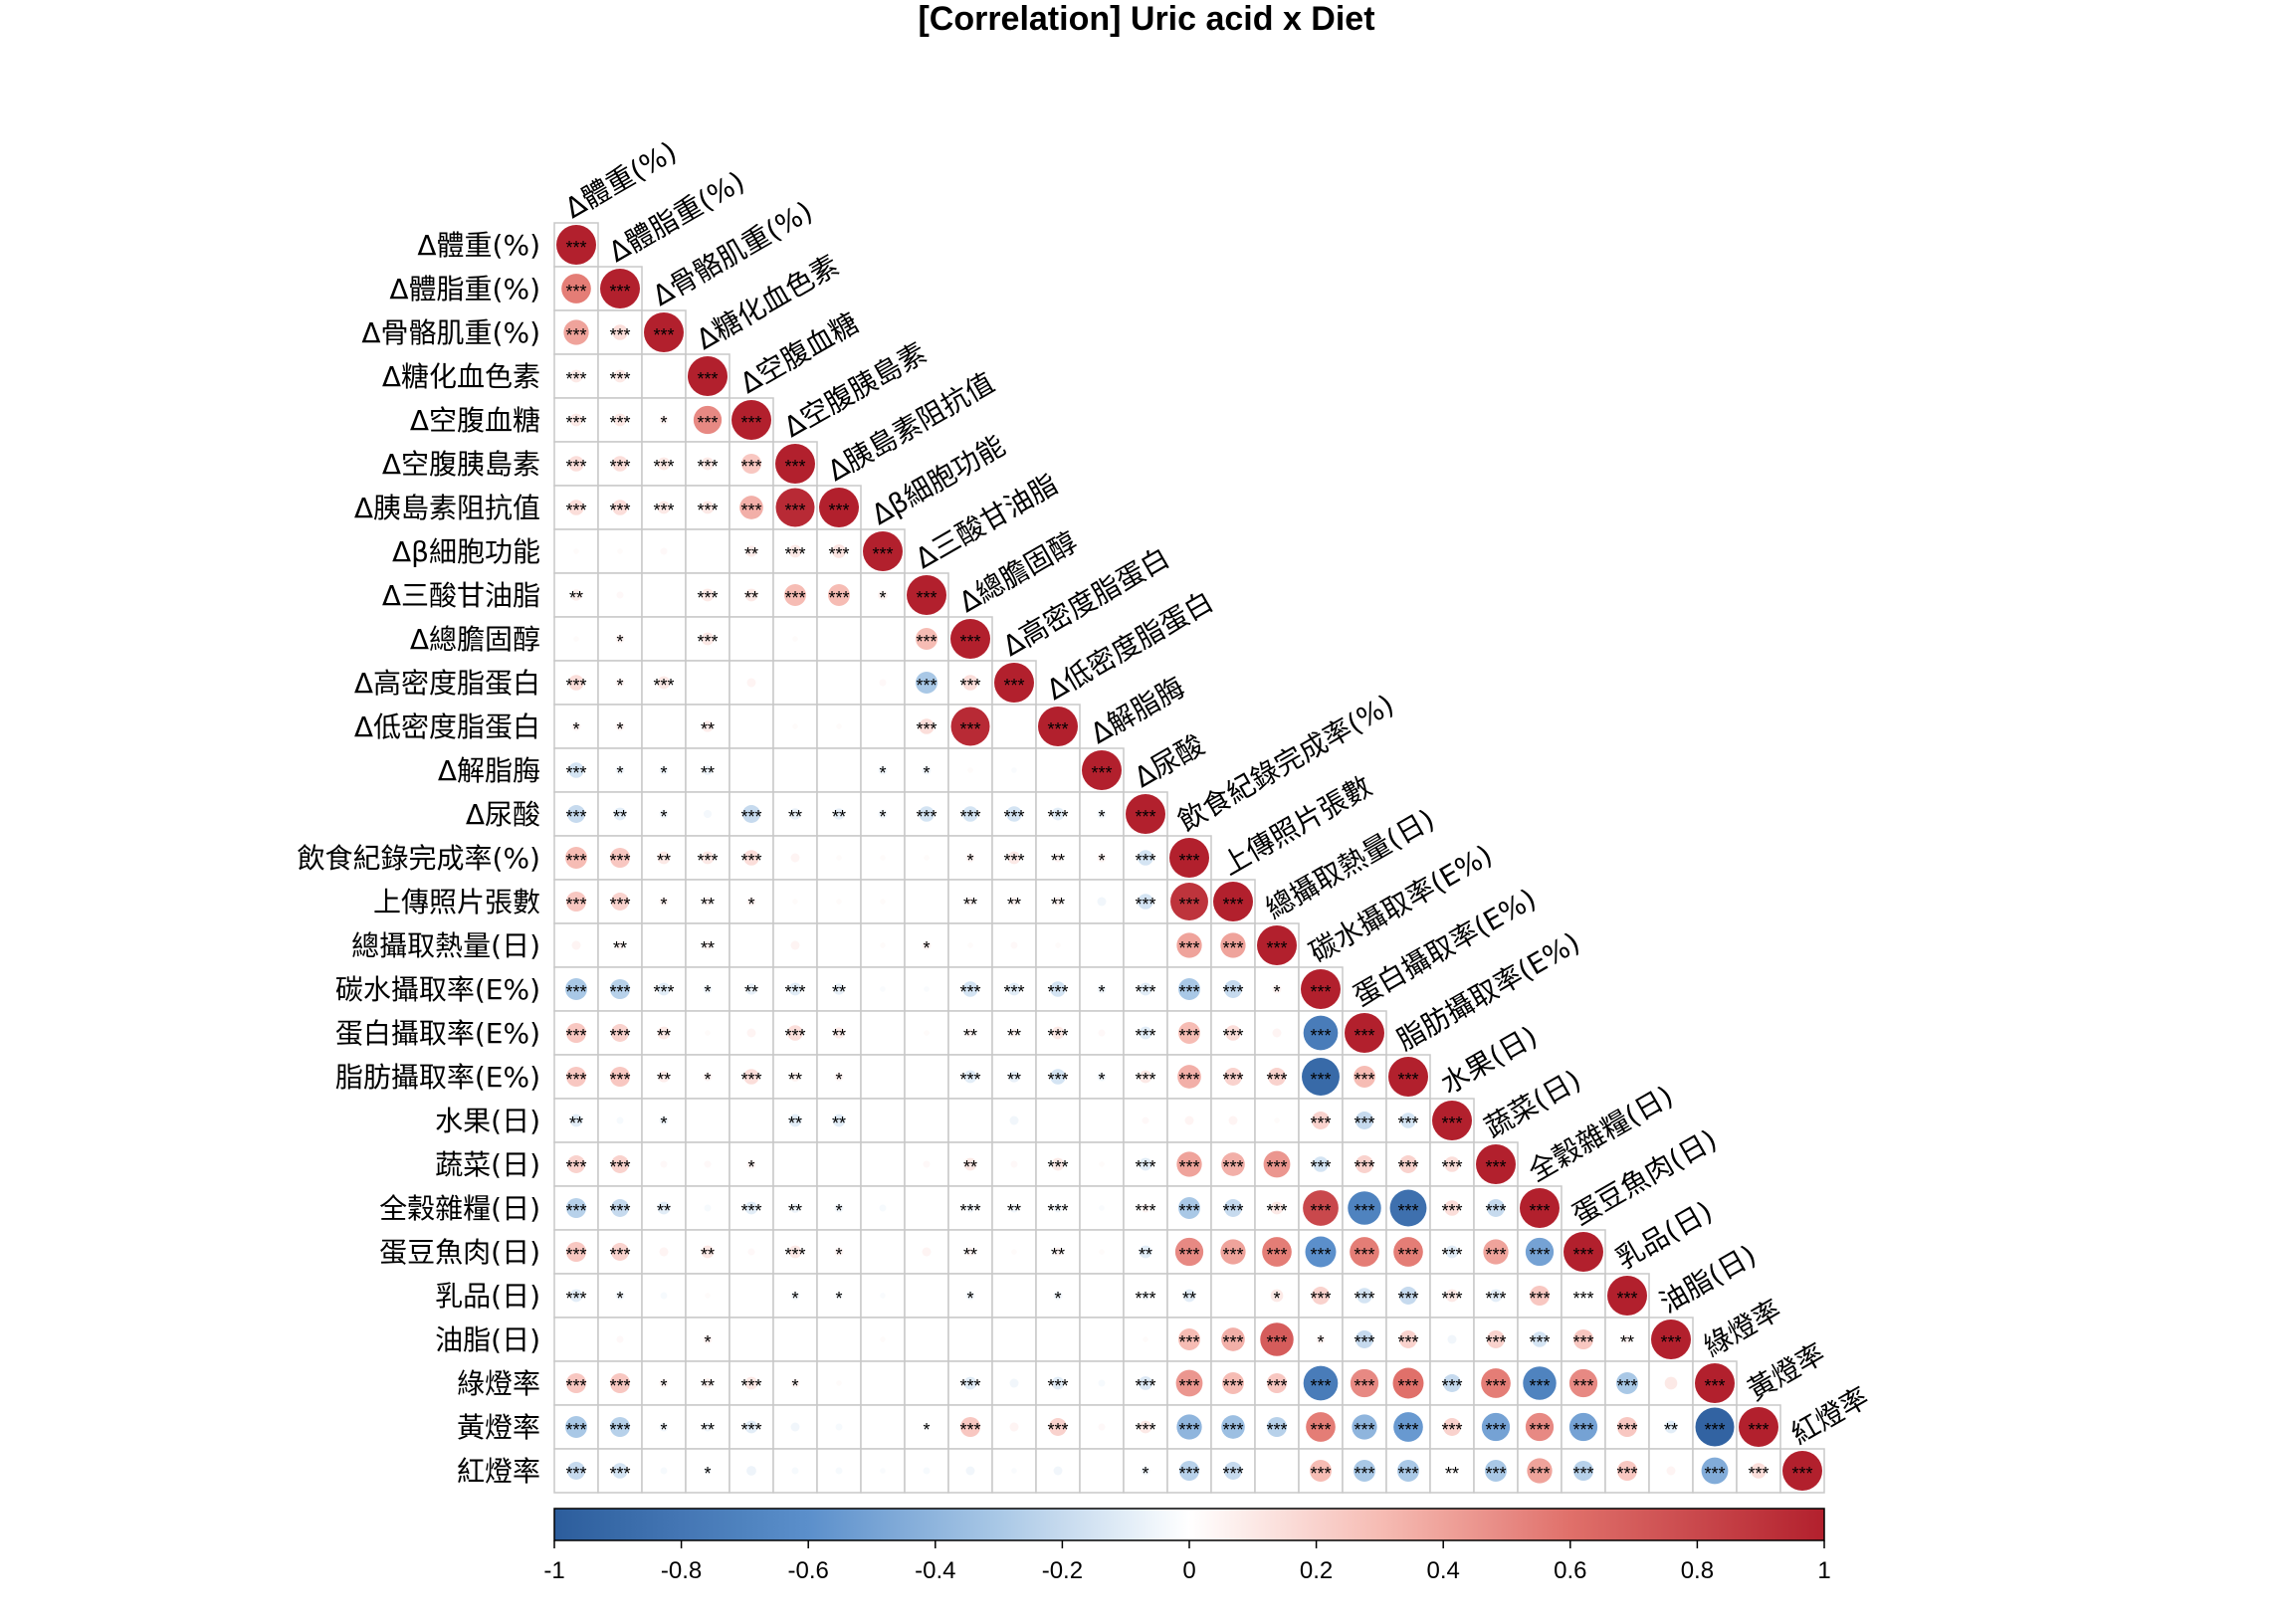  What do you see at coordinates (459, 1208) in the screenshot?
I see `row-label: 全穀雜糧(日)` at bounding box center [459, 1208].